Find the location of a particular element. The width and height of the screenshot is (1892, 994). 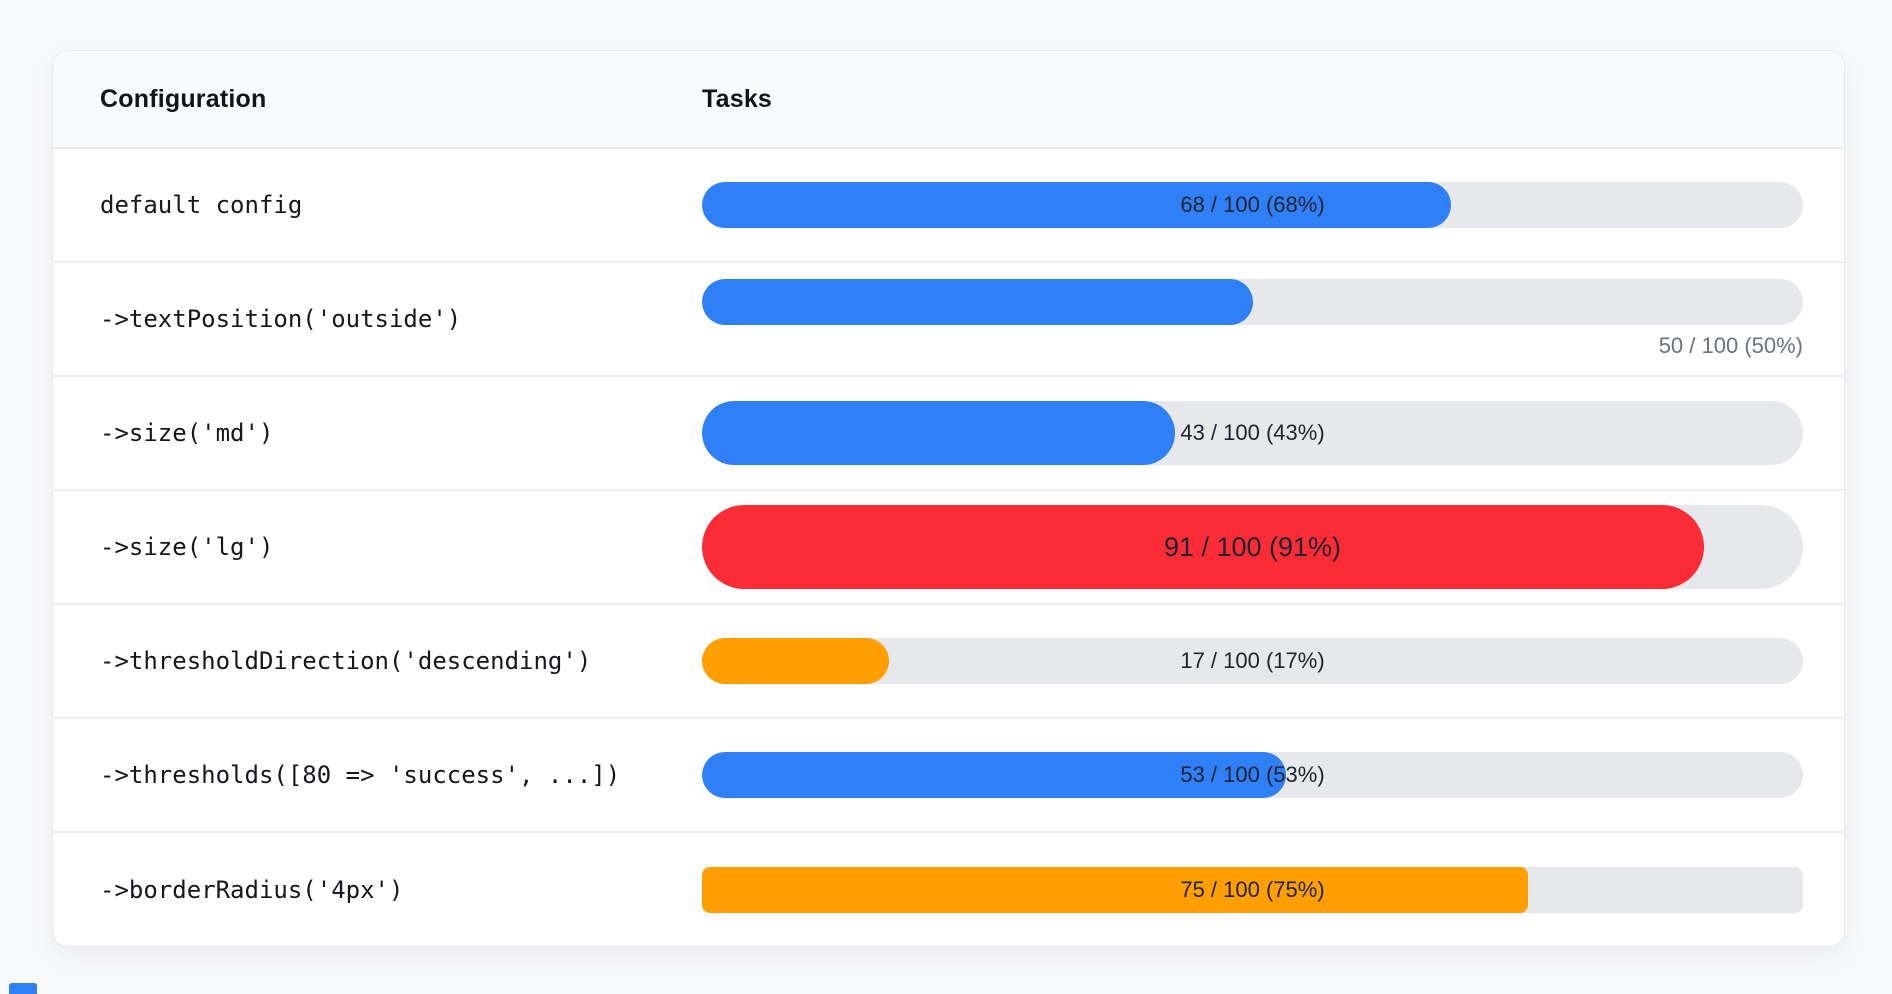

table-row: ->textPosition('outside') 50 / 100 (50%) is located at coordinates (948, 320).